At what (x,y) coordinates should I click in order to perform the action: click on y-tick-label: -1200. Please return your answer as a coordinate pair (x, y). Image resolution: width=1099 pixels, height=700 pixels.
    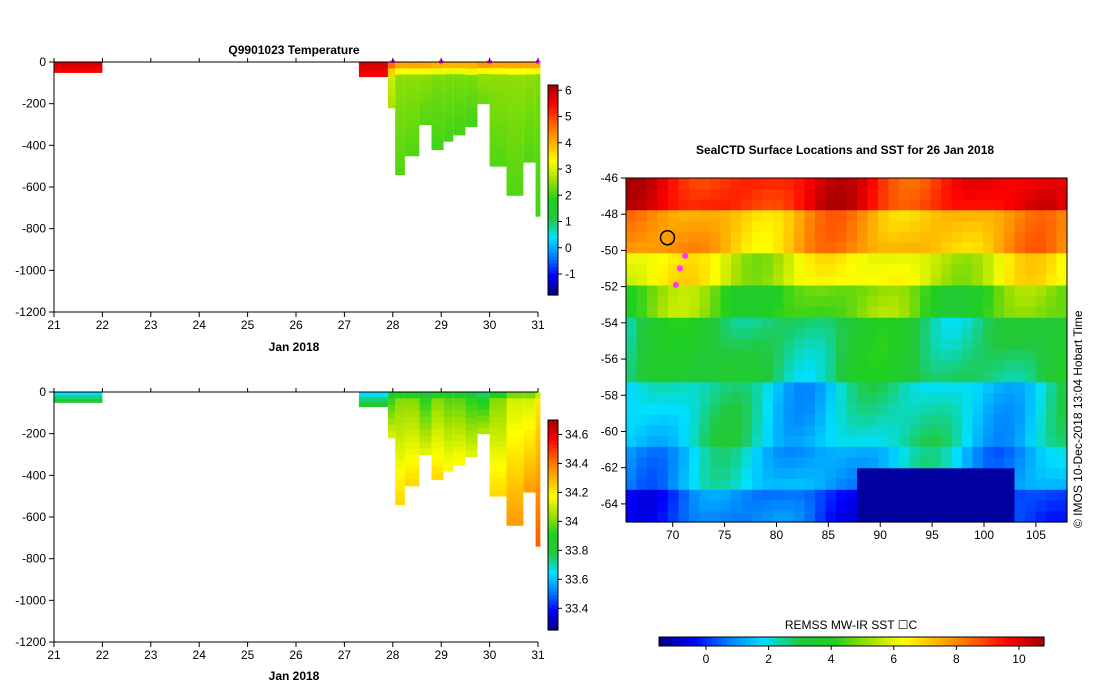
    Looking at the image, I should click on (30, 642).